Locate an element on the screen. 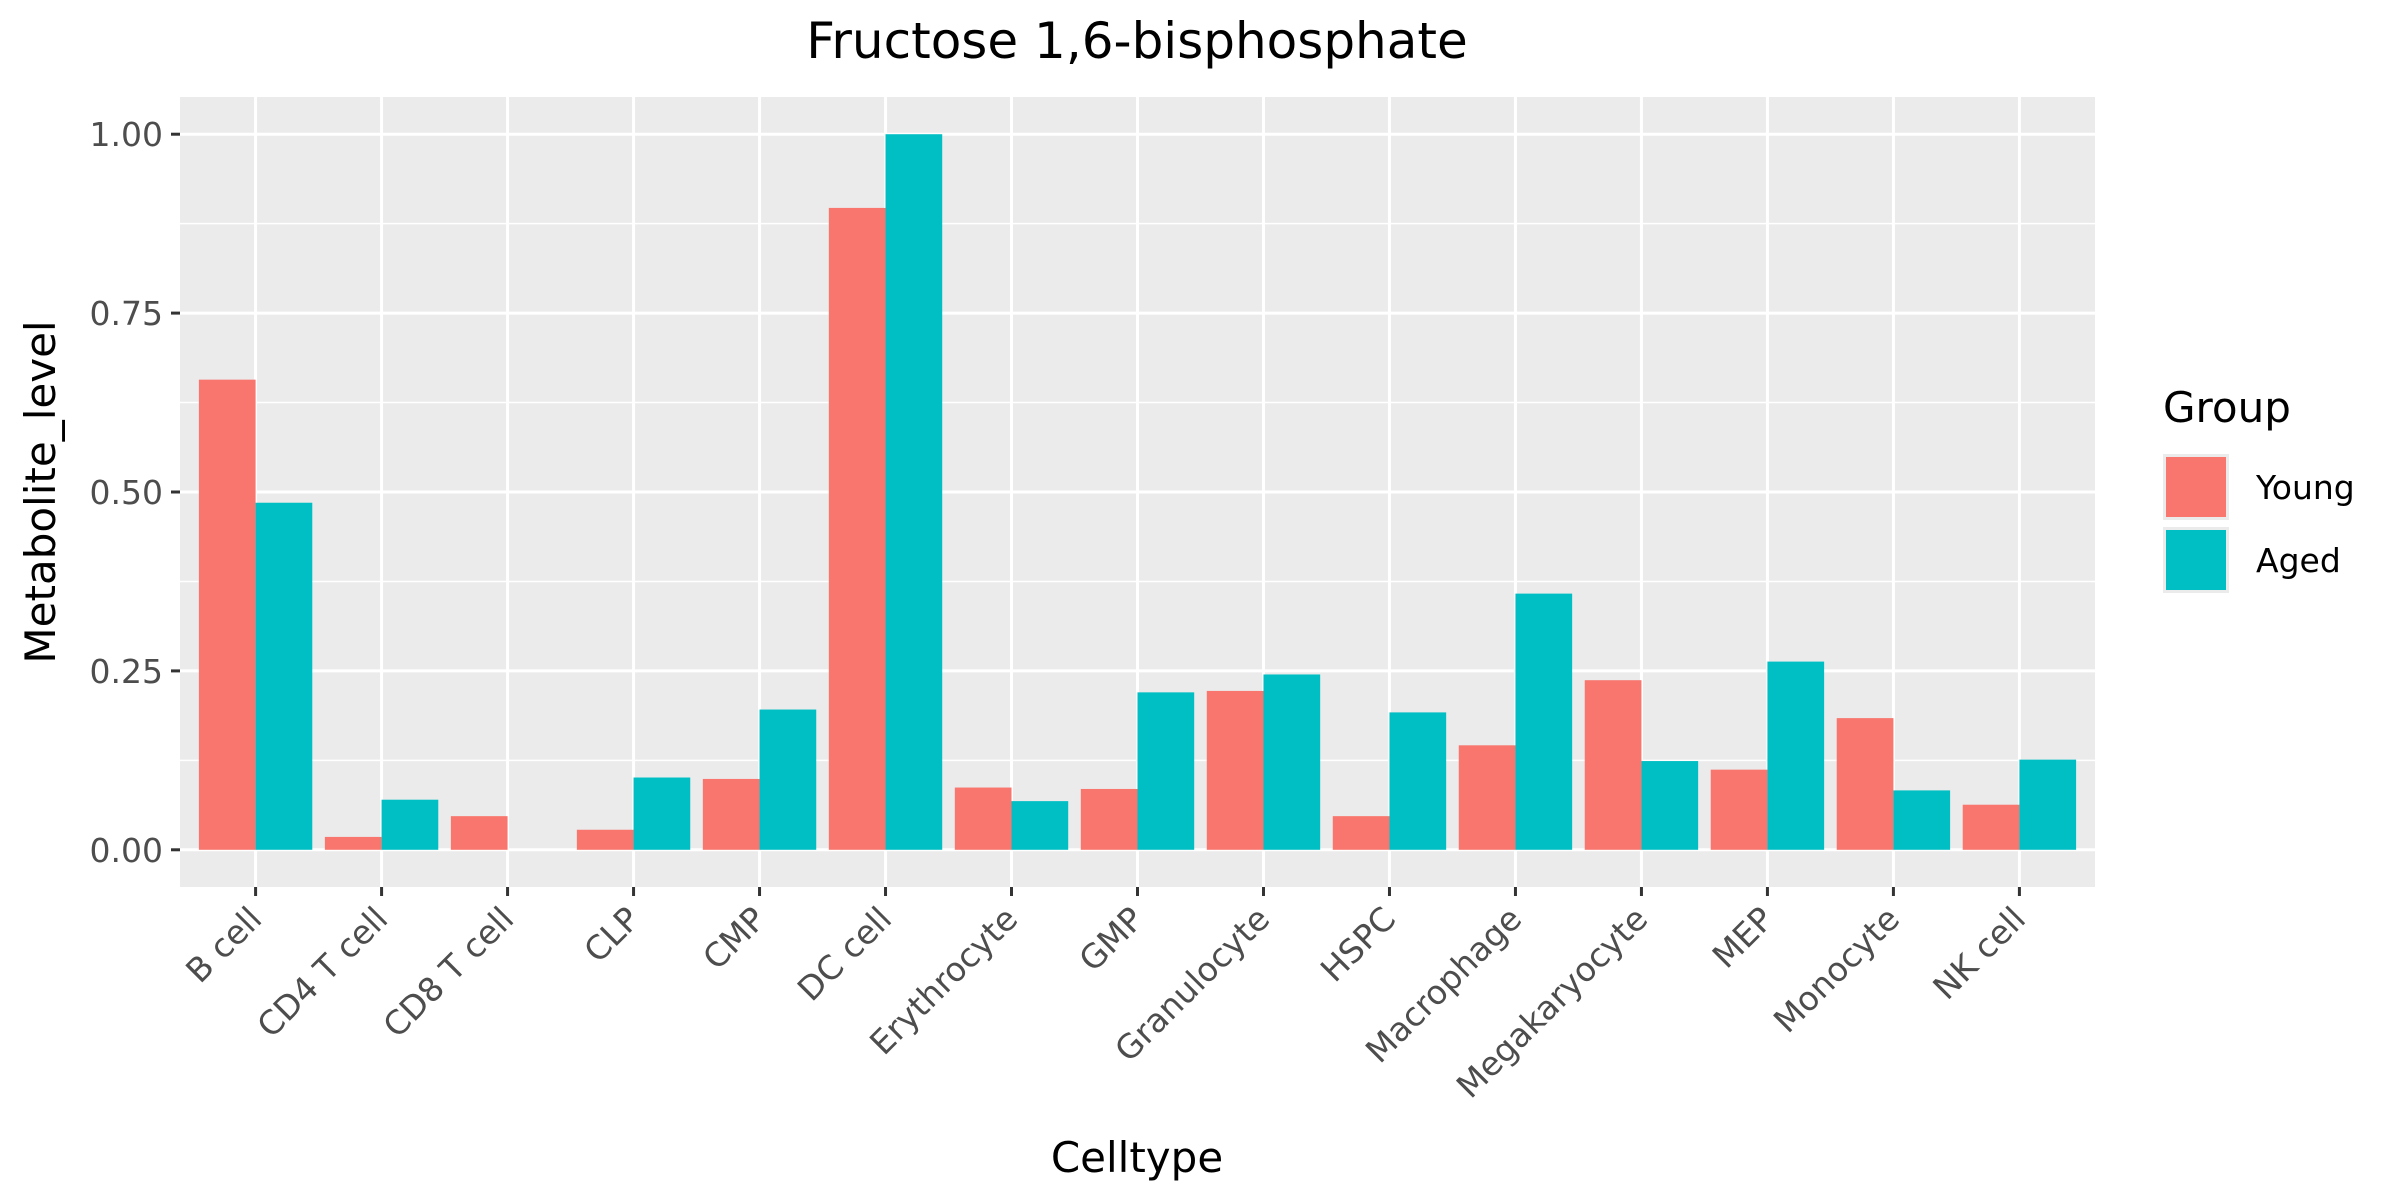  y-tick-label: 1.00 is located at coordinates (126, 134).